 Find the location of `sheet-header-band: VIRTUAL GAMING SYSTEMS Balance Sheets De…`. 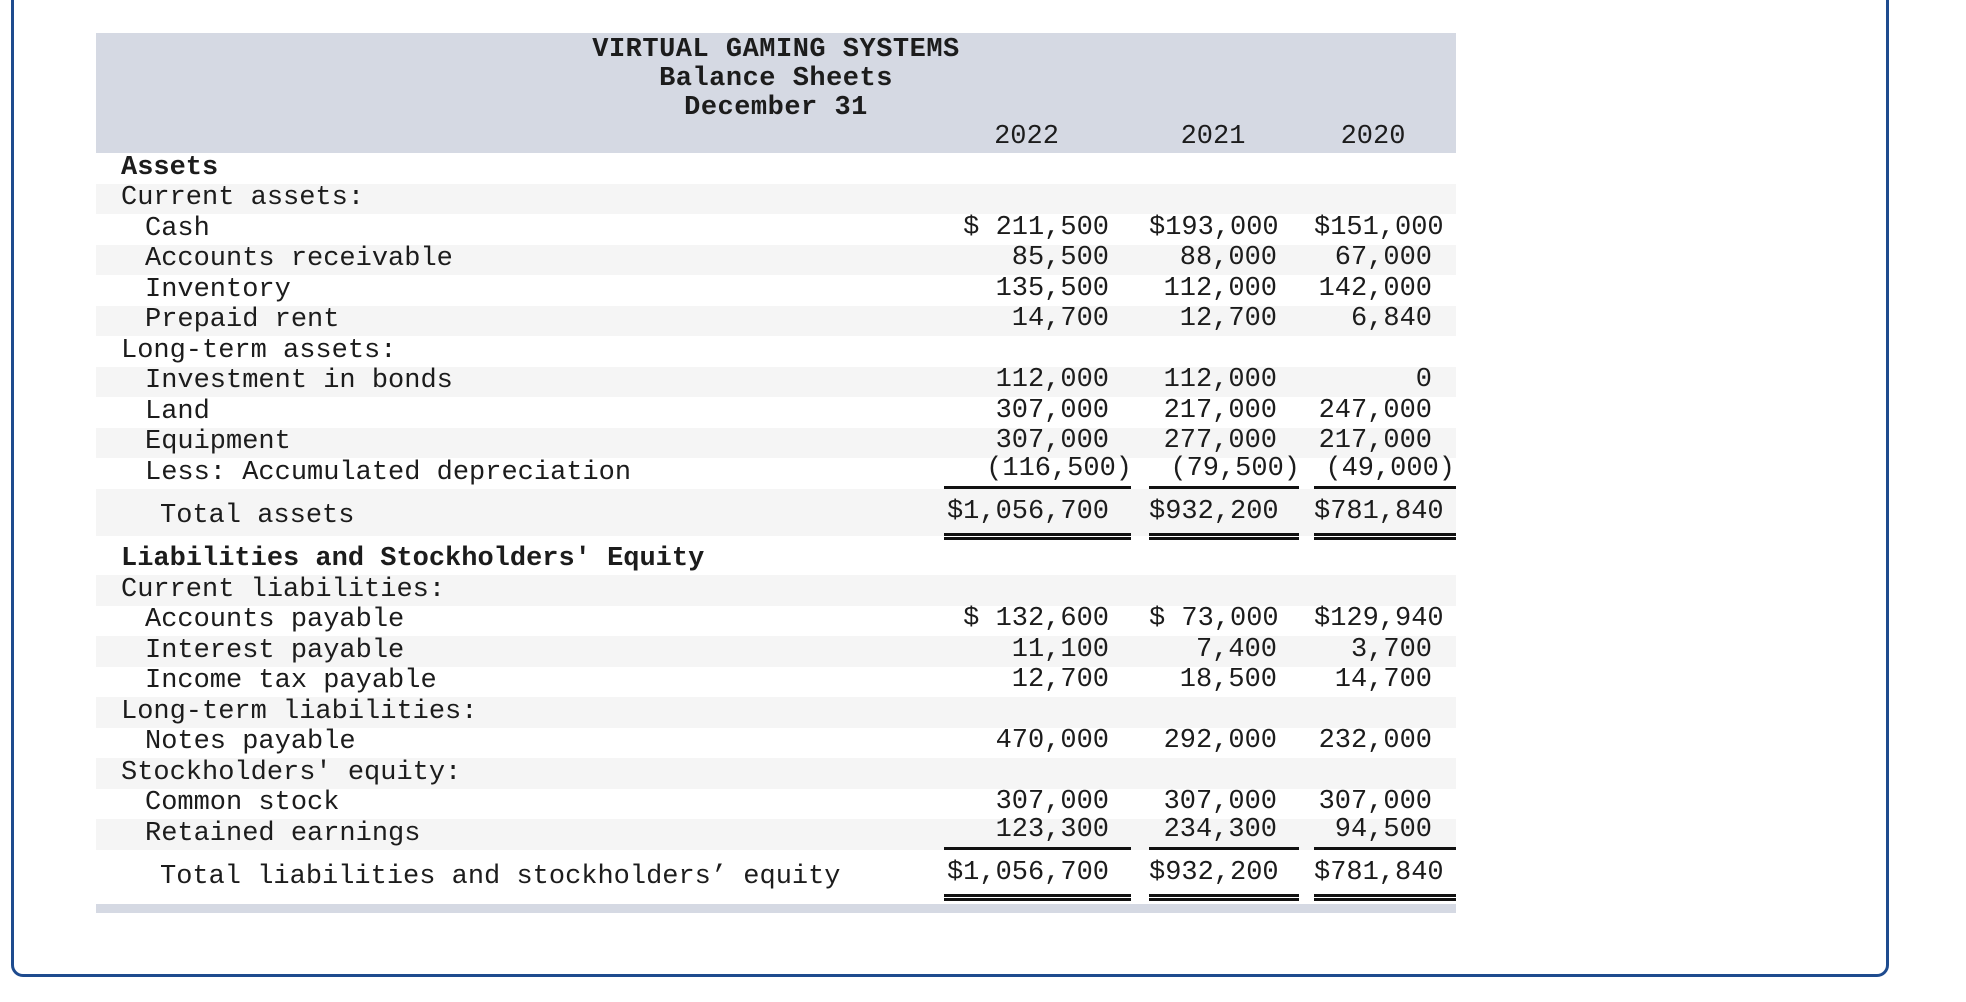

sheet-header-band: VIRTUAL GAMING SYSTEMS Balance Sheets De… is located at coordinates (776, 93).